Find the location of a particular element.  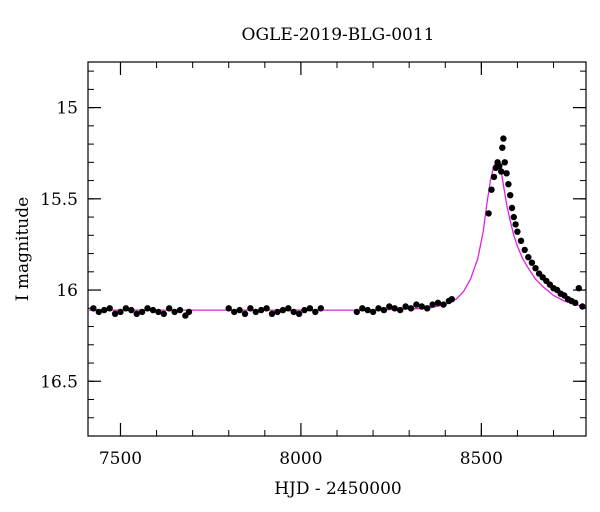

y-tick-label: 16 is located at coordinates (67, 291).